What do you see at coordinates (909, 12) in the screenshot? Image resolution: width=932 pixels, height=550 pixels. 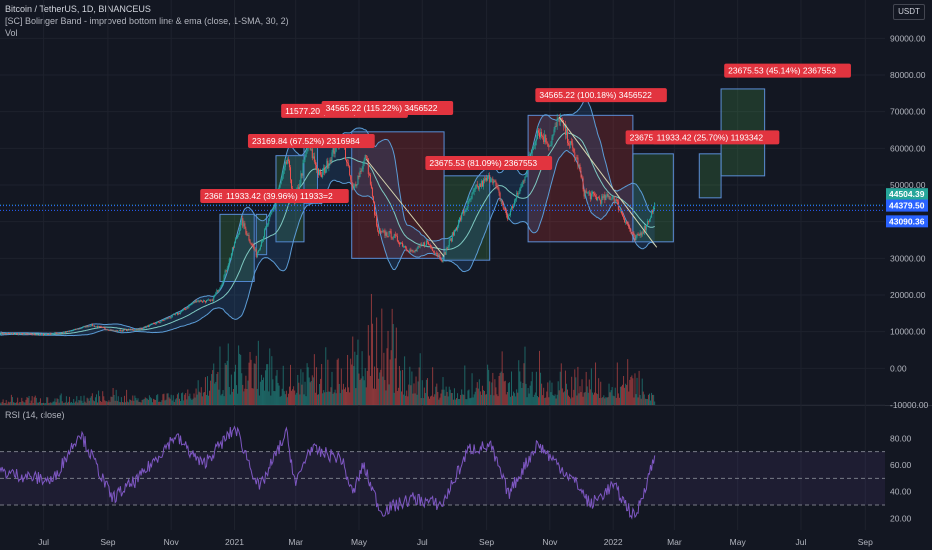 I see `currency-button: USDT` at bounding box center [909, 12].